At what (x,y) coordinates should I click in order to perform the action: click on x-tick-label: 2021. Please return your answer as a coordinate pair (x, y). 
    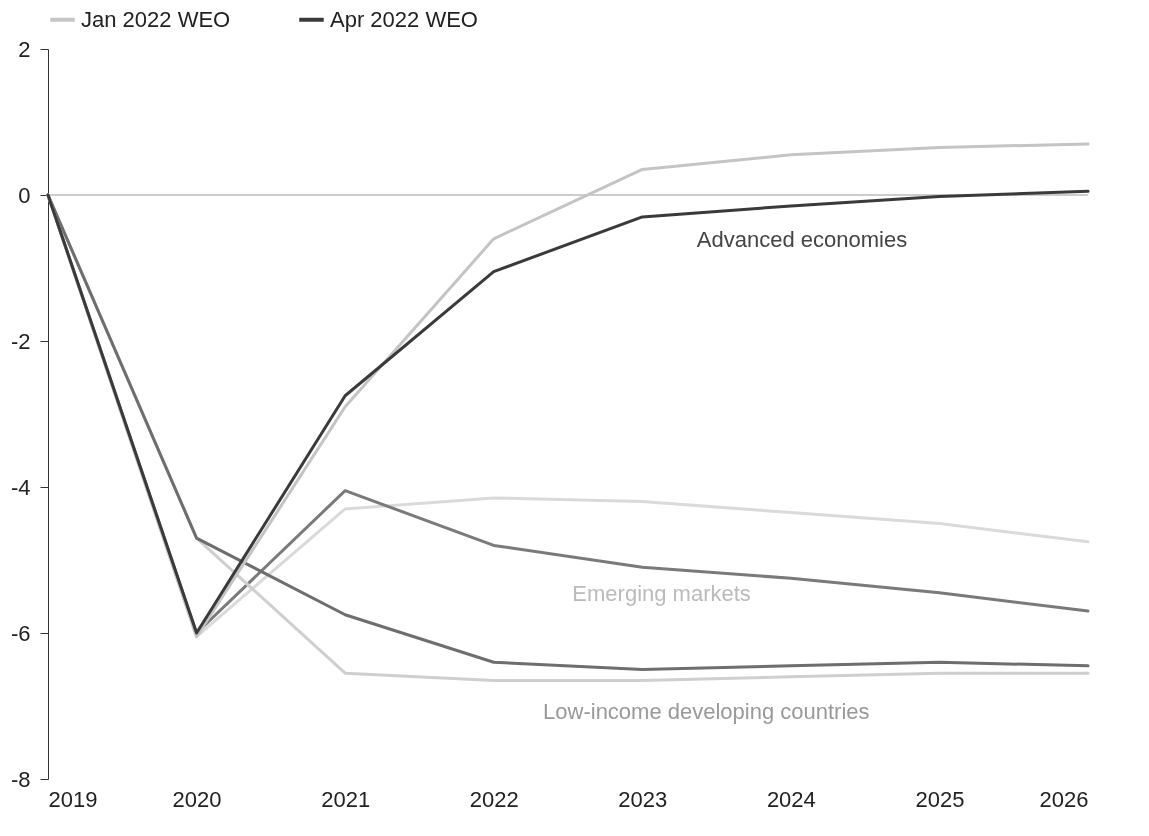
    Looking at the image, I should click on (346, 799).